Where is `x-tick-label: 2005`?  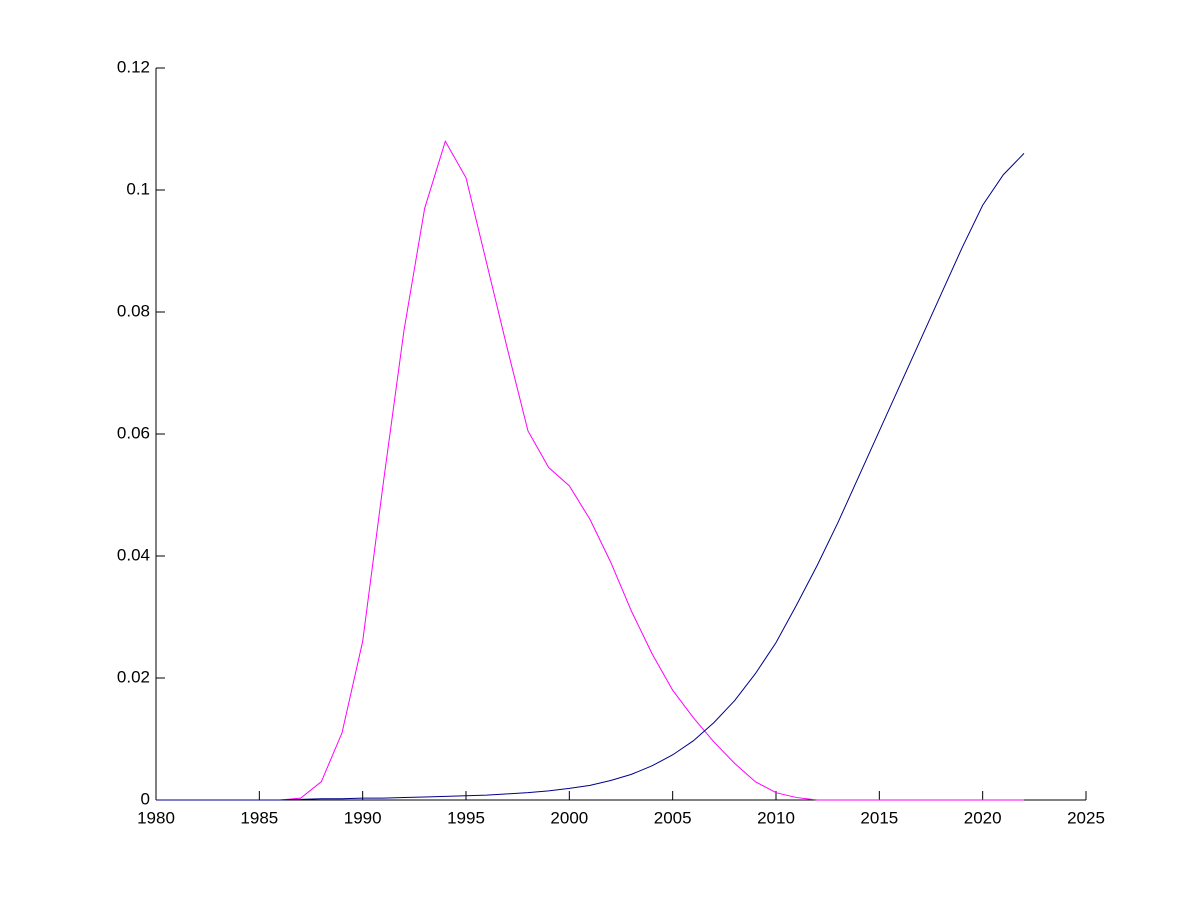
x-tick-label: 2005 is located at coordinates (673, 817).